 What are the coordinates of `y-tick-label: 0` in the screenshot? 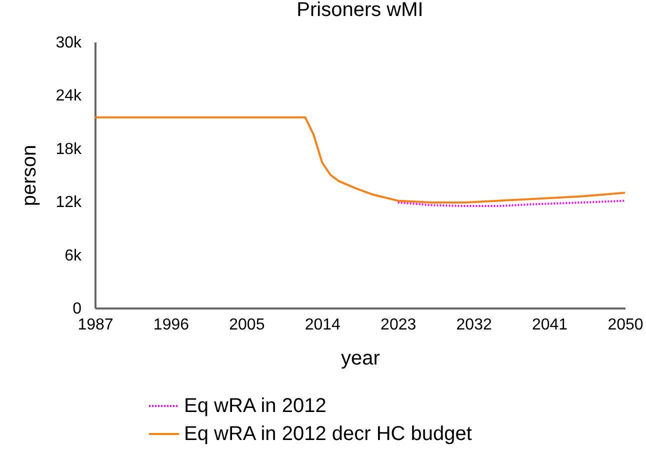 It's located at (77, 309).